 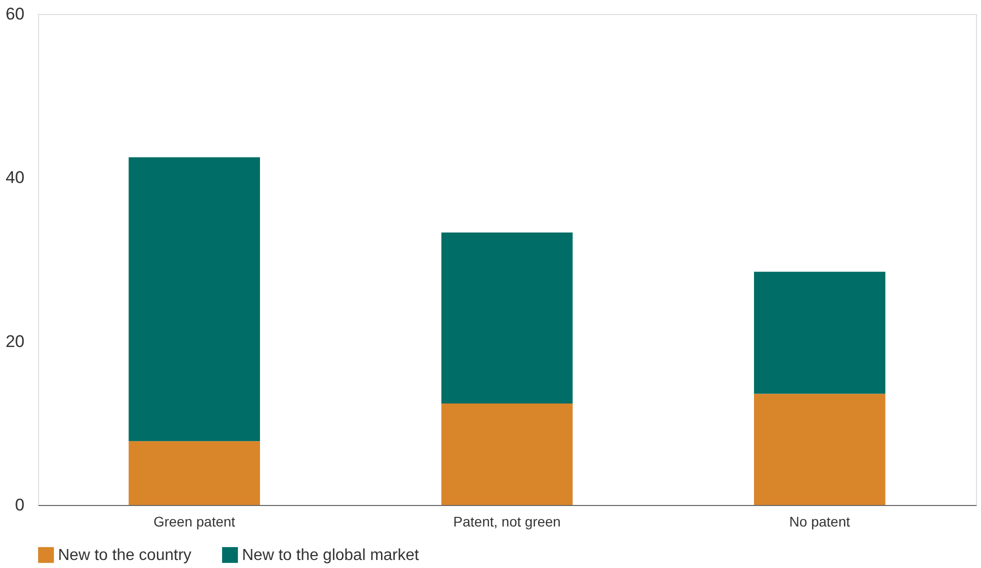 What do you see at coordinates (507, 522) in the screenshot?
I see `x-tick-label: Patent, not green` at bounding box center [507, 522].